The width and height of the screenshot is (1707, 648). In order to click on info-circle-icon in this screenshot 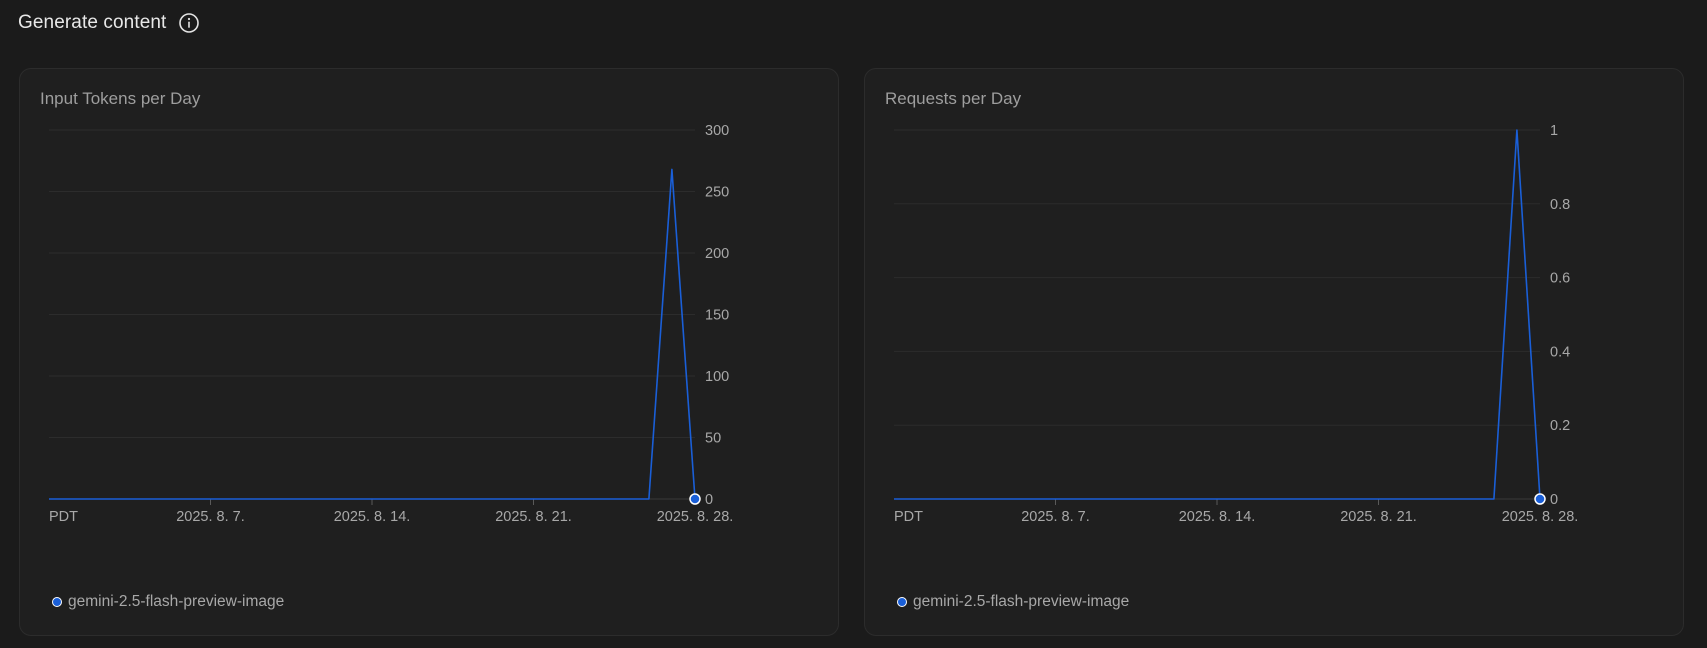, I will do `click(189, 23)`.